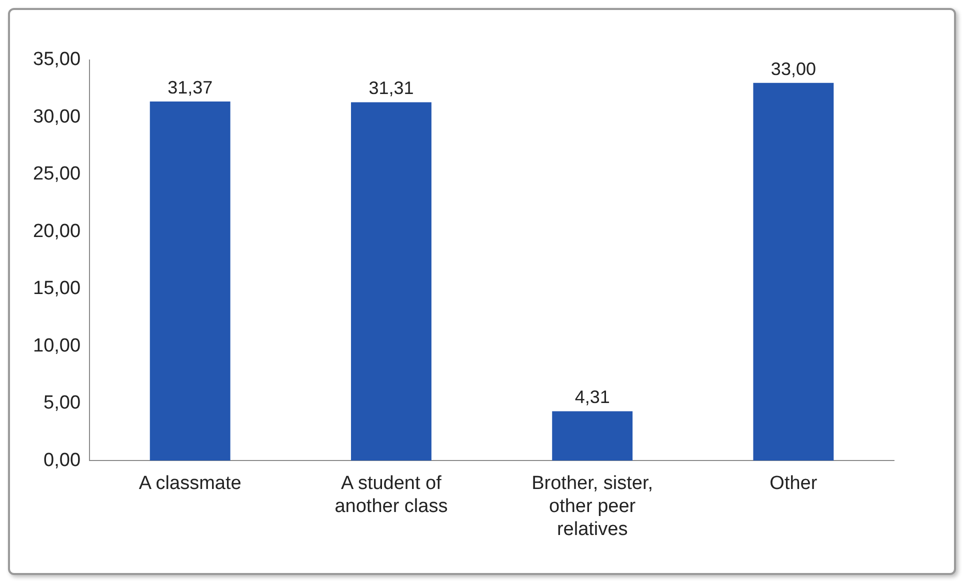  I want to click on data-label: 4,31, so click(592, 397).